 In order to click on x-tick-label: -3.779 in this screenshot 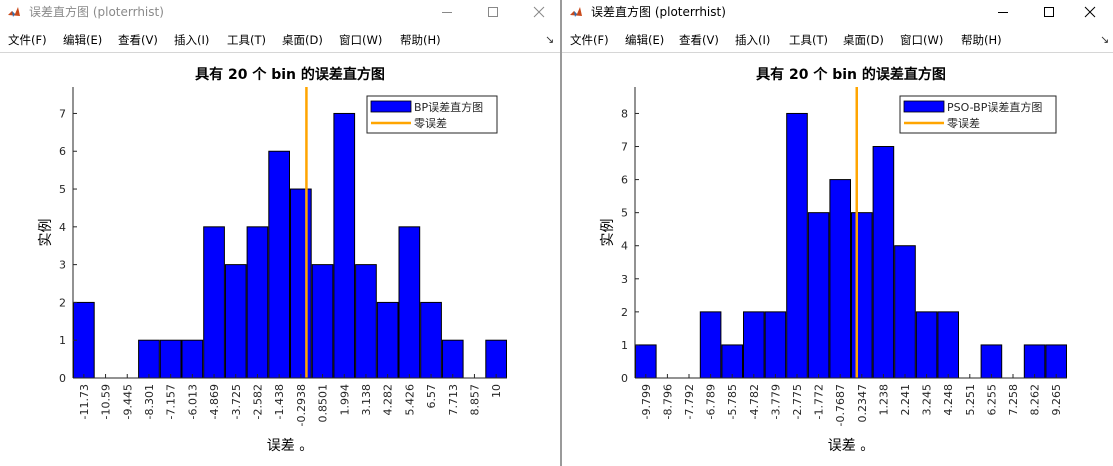, I will do `click(775, 401)`.